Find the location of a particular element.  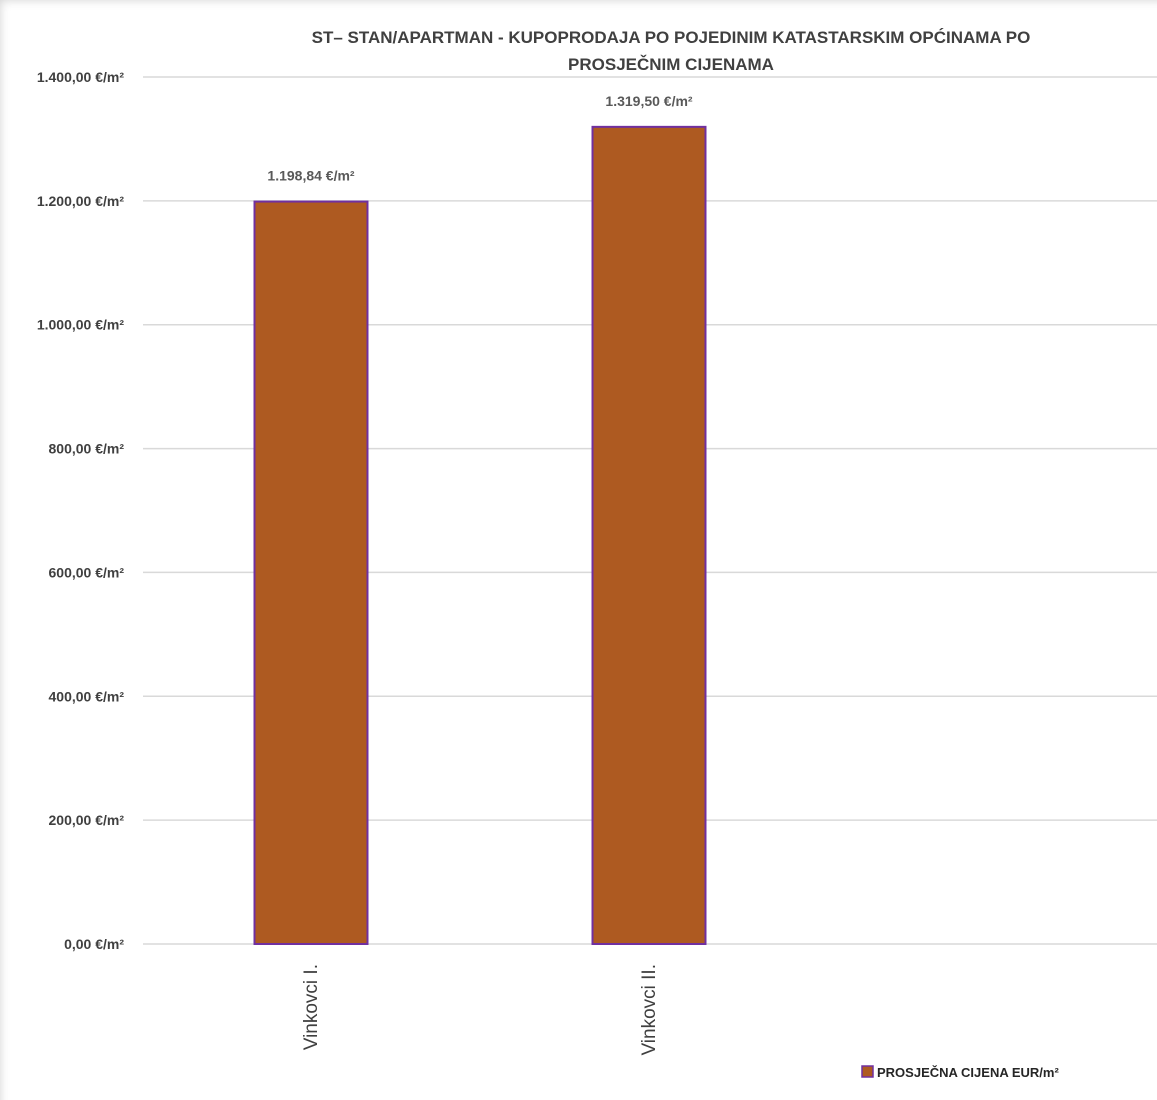

data-label: 1.198,84 €/m² is located at coordinates (311, 176).